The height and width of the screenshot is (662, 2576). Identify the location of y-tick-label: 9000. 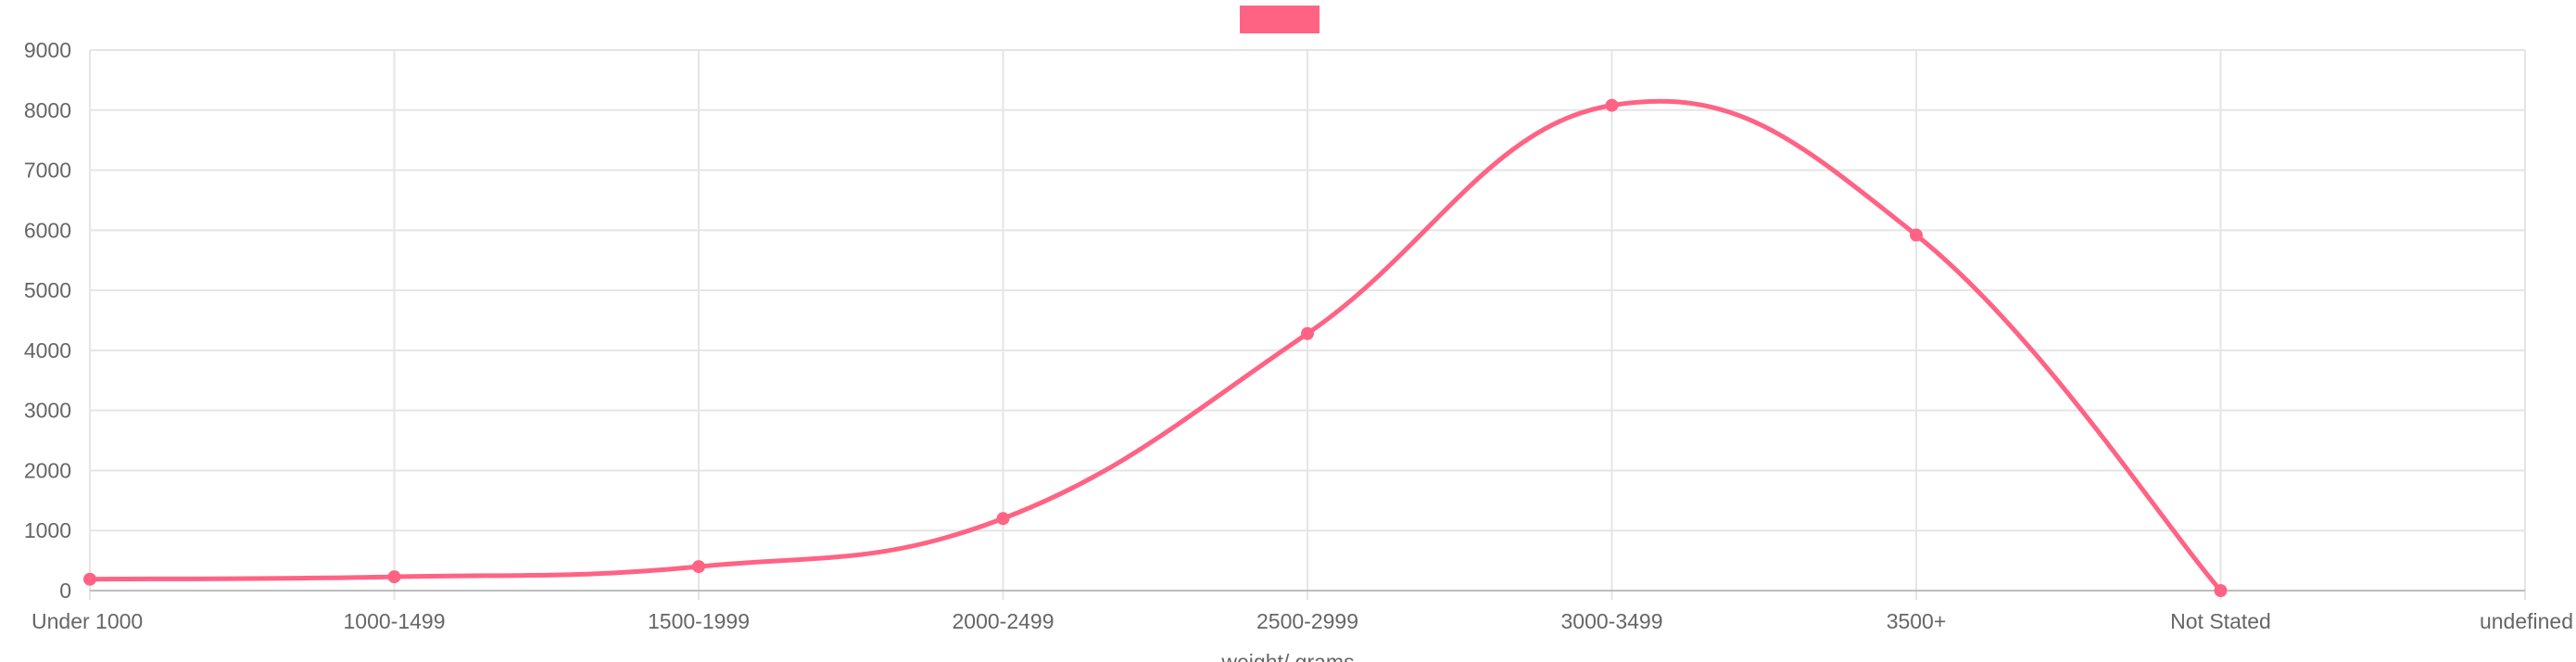
(47, 50).